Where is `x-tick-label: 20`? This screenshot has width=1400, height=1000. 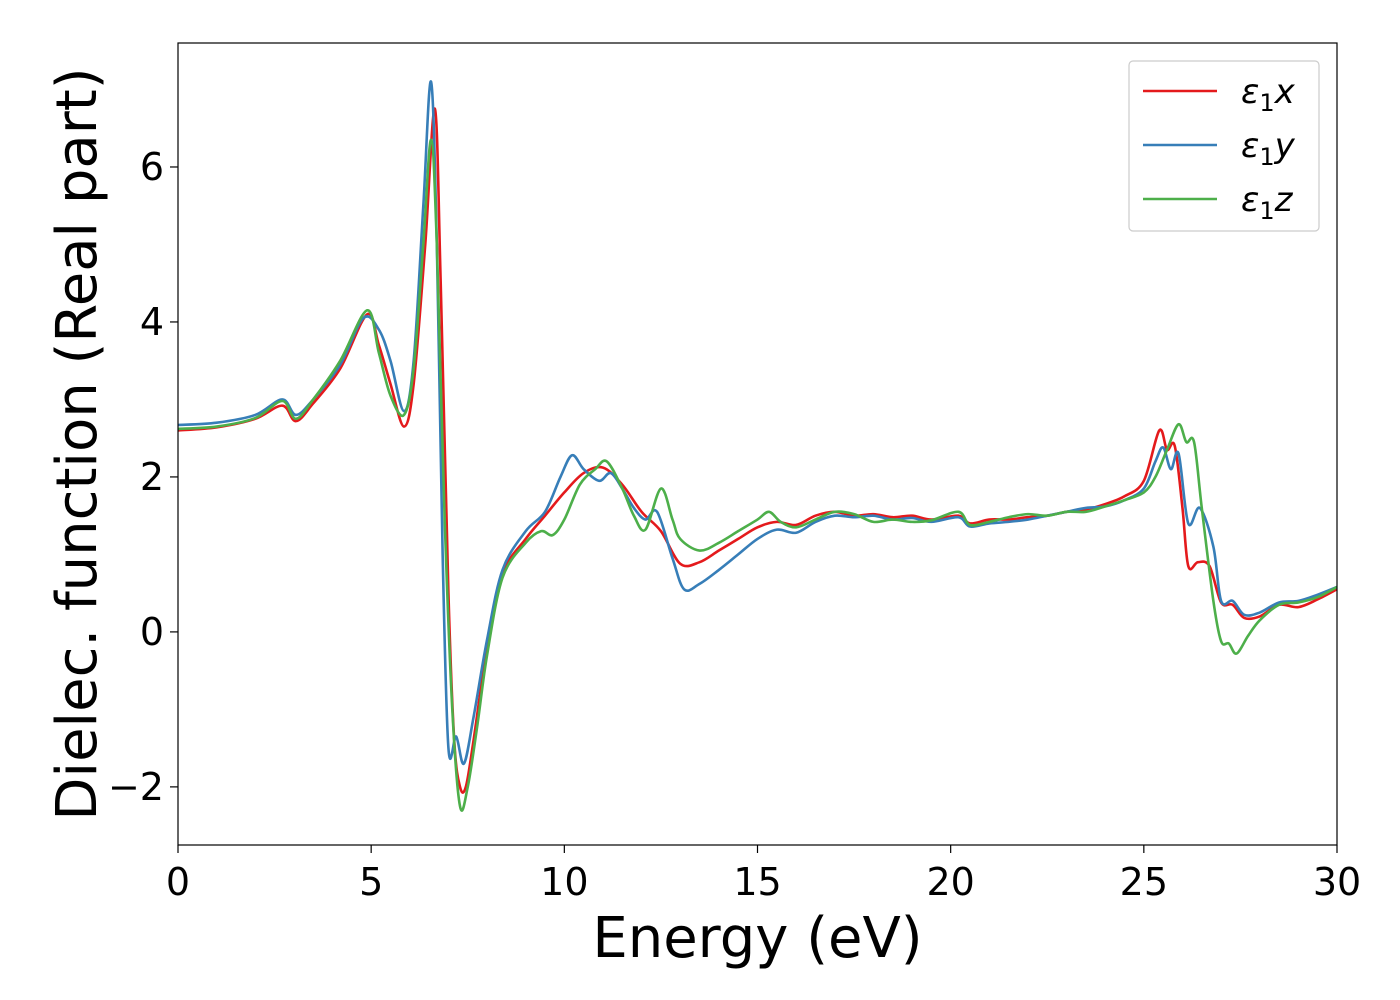
x-tick-label: 20 is located at coordinates (950, 882).